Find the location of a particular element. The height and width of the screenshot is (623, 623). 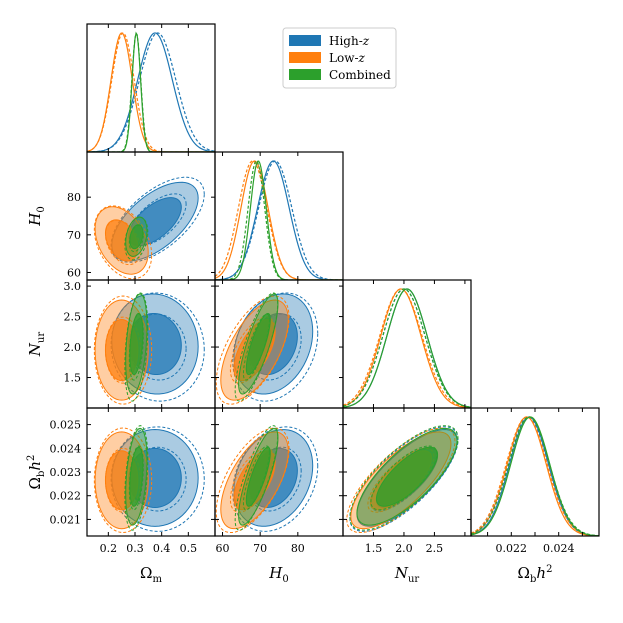

x-tick-label-H0: 80 is located at coordinates (298, 548).